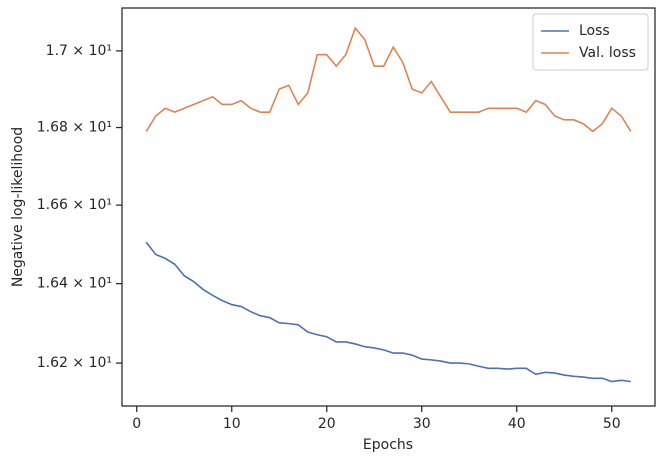 Image resolution: width=667 pixels, height=463 pixels. Describe the element at coordinates (232, 424) in the screenshot. I see `x-tick-label: 10` at that location.